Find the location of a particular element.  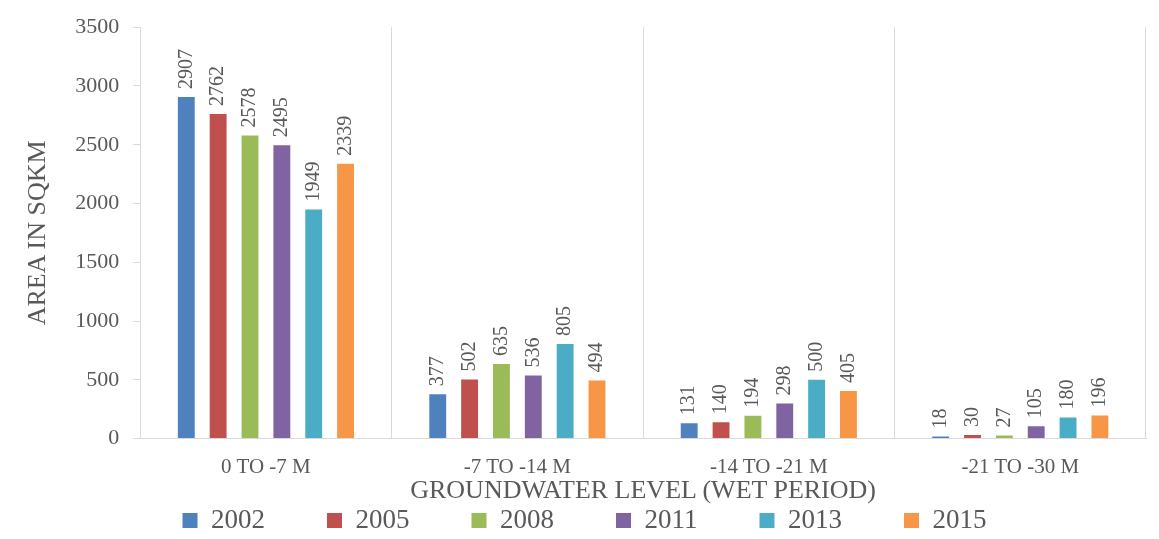

data-label: 2495 is located at coordinates (280, 117).